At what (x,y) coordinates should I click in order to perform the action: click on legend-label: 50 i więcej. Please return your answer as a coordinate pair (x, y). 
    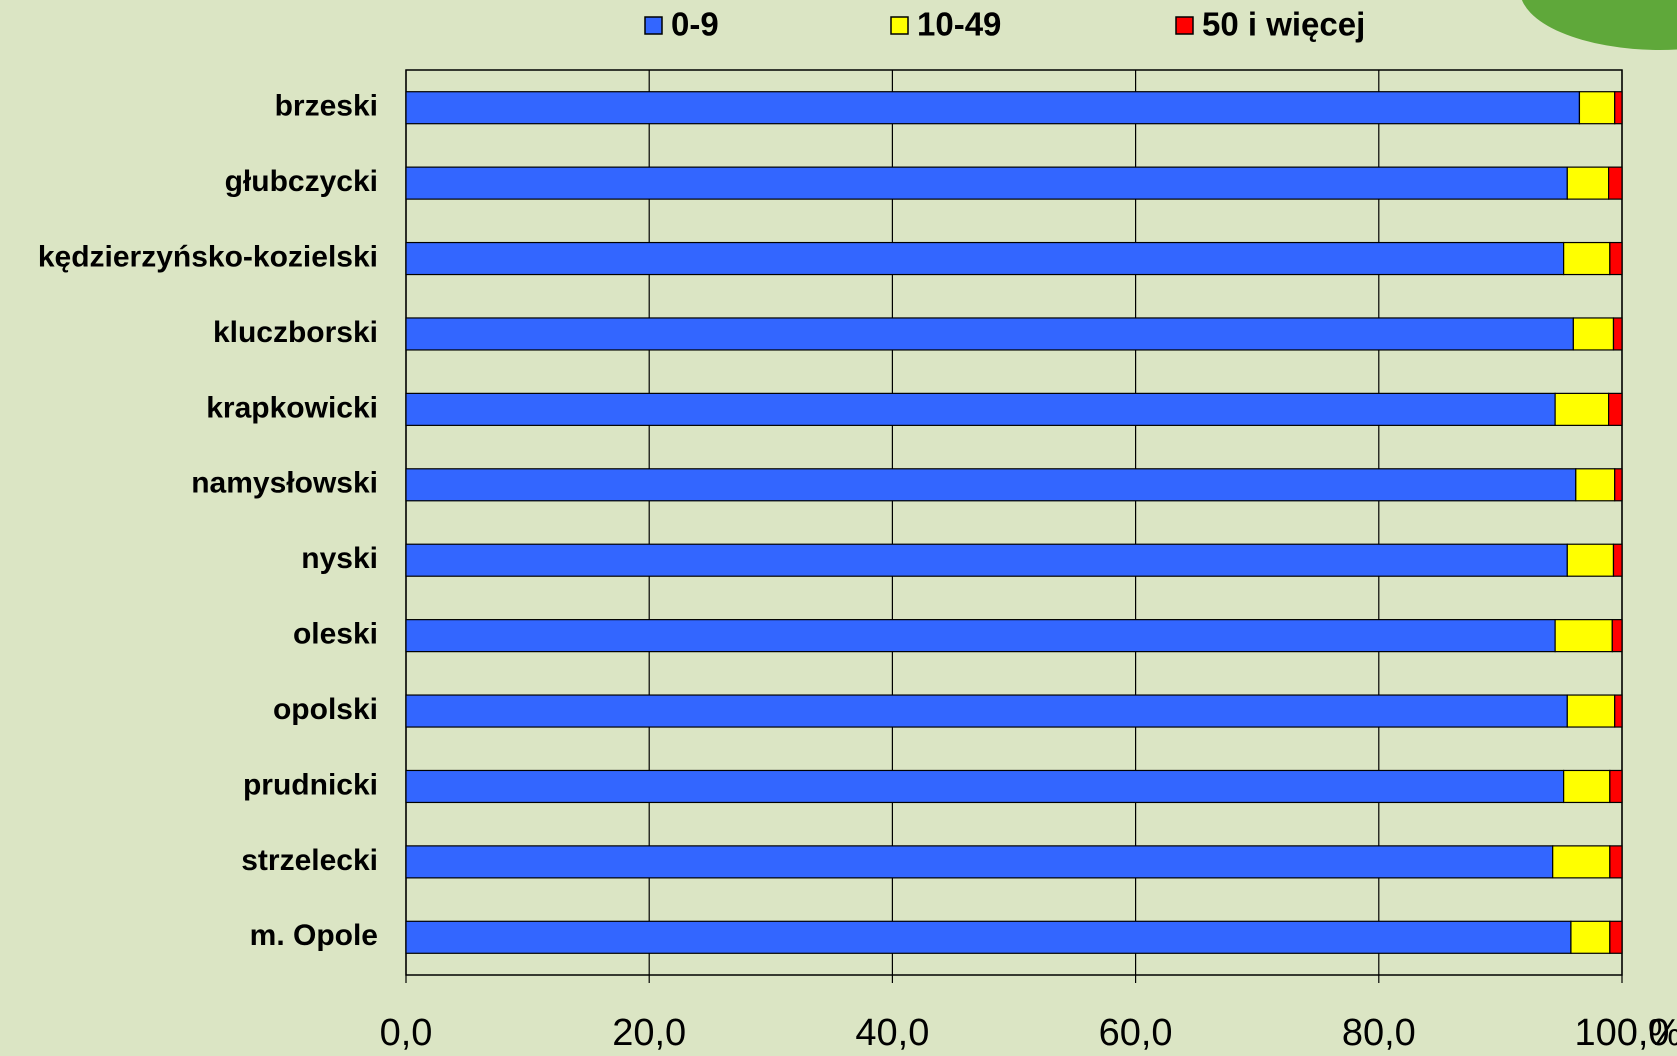
    Looking at the image, I should click on (1283, 24).